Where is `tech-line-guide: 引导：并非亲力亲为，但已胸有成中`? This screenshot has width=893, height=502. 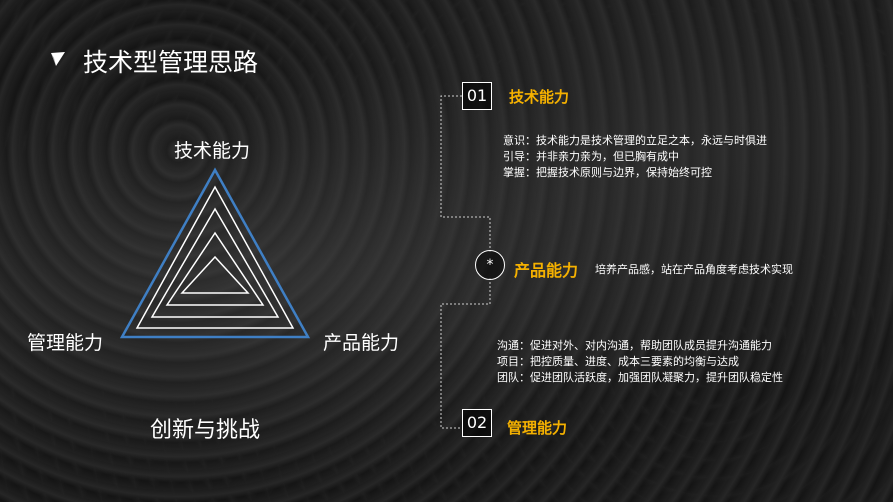 tech-line-guide: 引导：并非亲力亲为，但已胸有成中 is located at coordinates (591, 156).